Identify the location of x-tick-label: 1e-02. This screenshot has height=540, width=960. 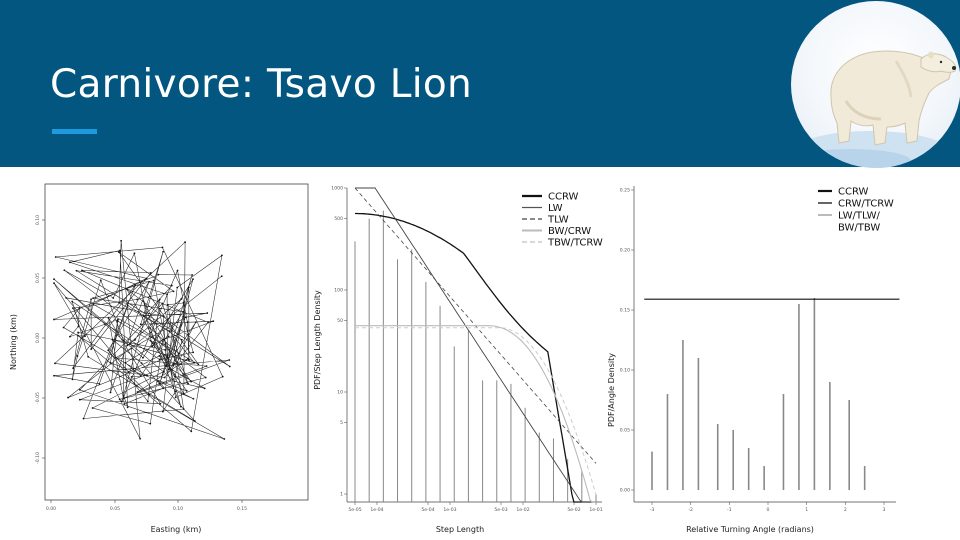
(522, 510).